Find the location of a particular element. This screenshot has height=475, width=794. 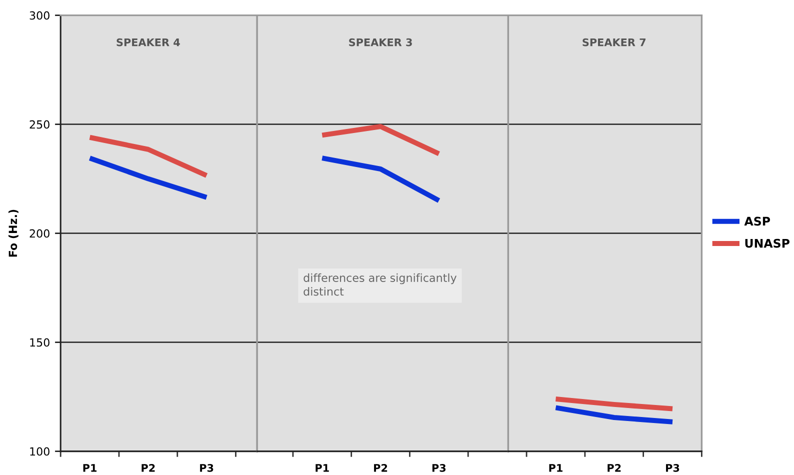

y-tick-label: 300 is located at coordinates (40, 15).